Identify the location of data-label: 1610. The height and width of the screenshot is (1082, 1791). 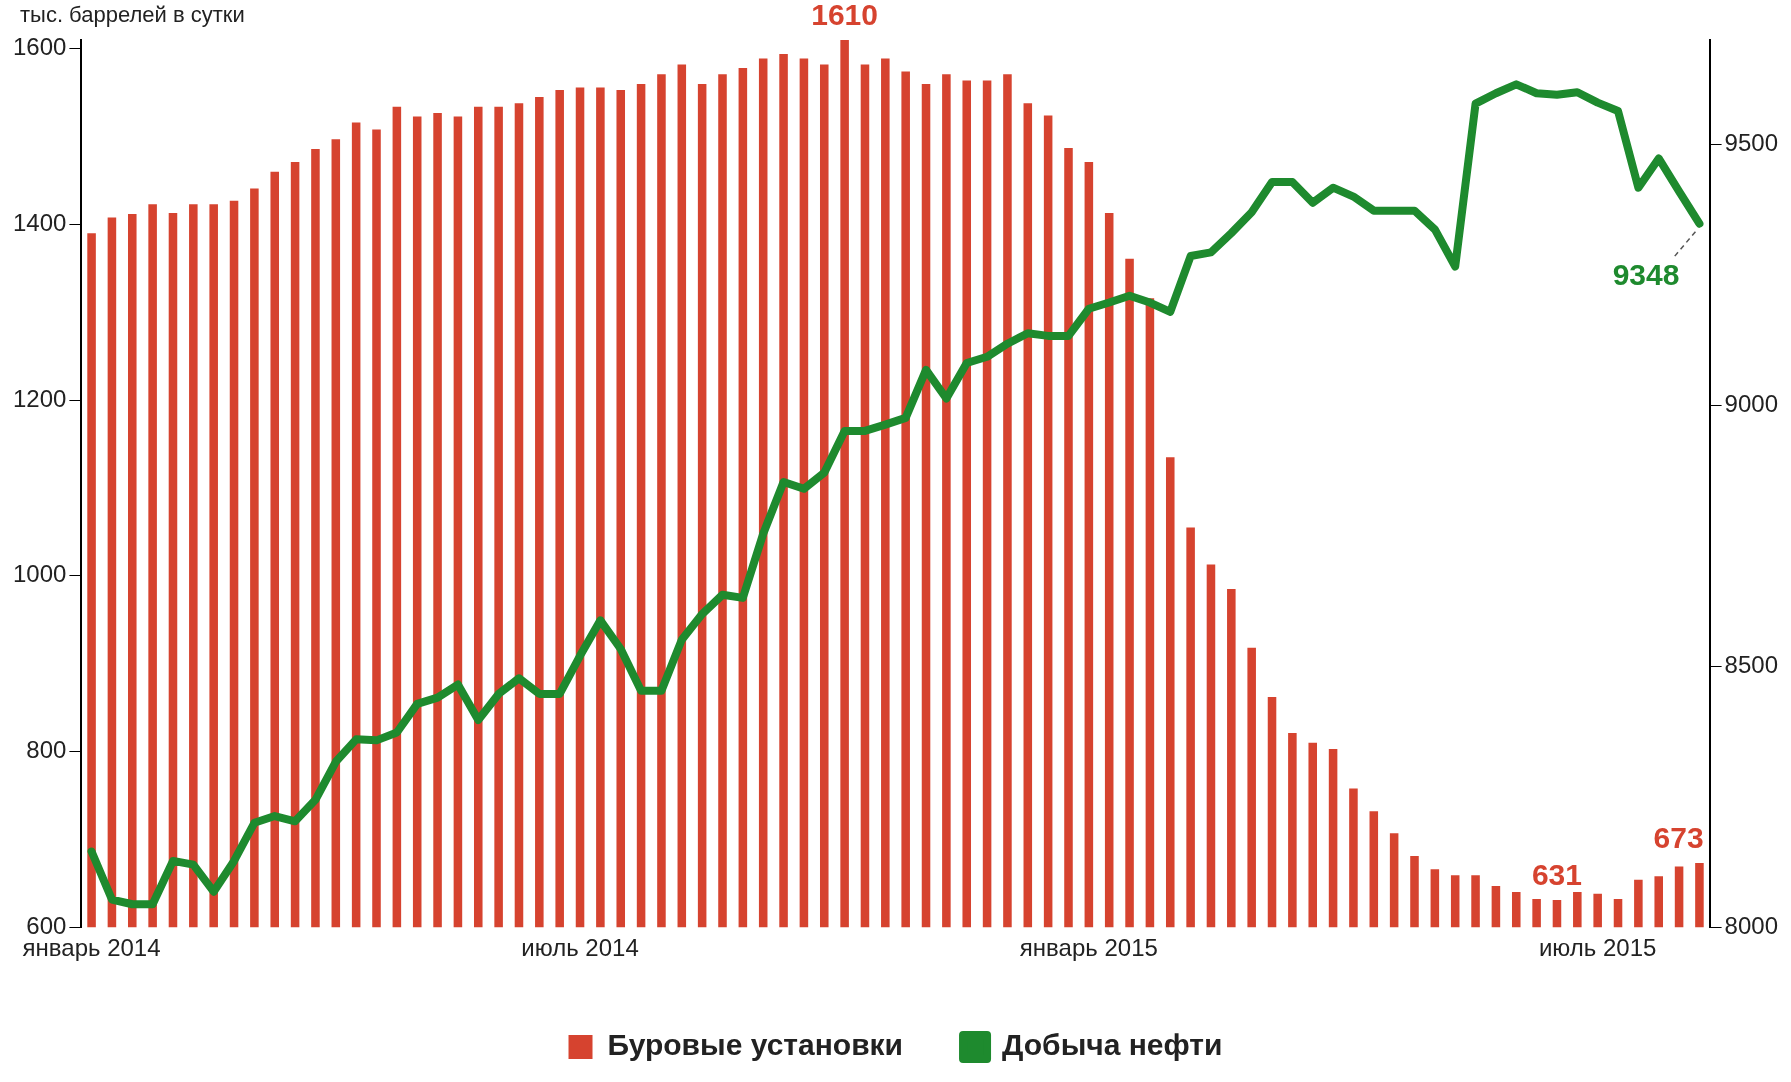
(844, 16).